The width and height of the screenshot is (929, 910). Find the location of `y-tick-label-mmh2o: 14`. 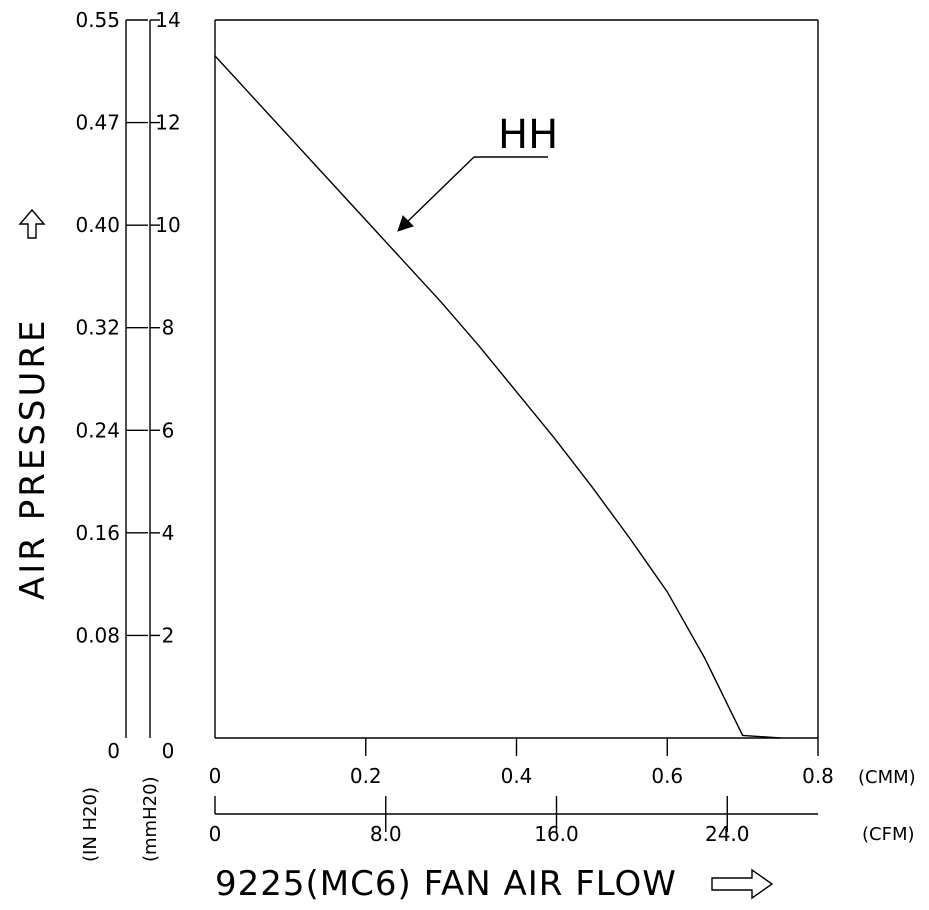

y-tick-label-mmh2o: 14 is located at coordinates (167, 20).